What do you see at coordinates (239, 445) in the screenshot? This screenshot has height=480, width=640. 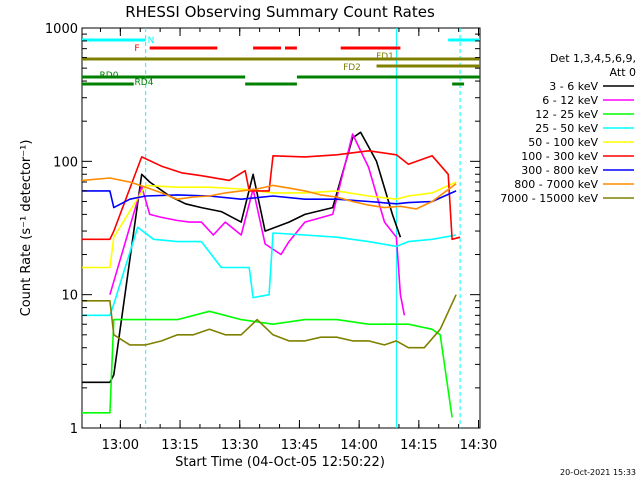 I see `x-tick-label-3: 13:30` at bounding box center [239, 445].